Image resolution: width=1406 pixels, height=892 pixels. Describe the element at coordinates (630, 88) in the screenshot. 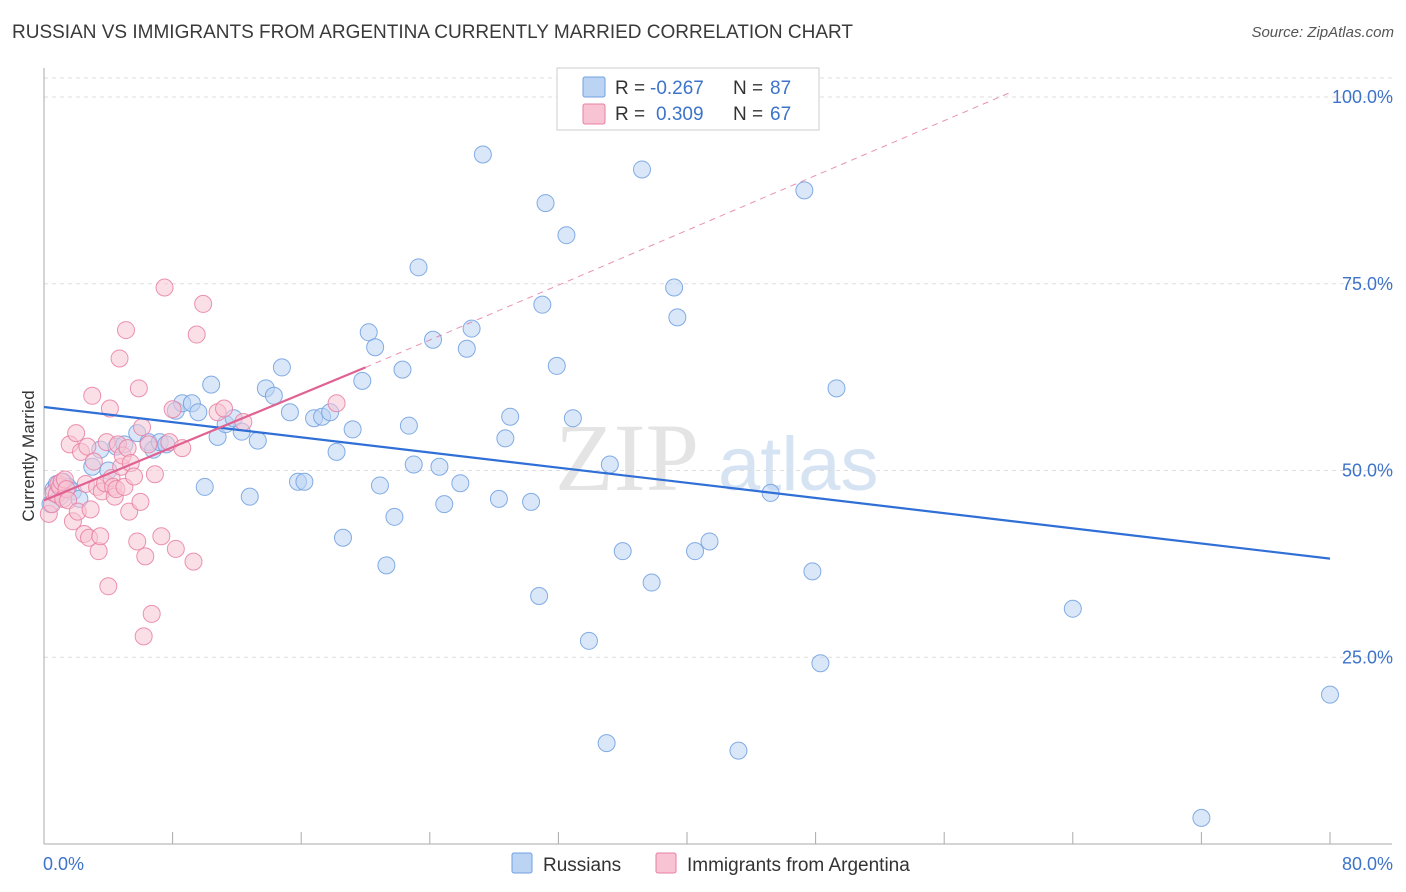

I see `legend-r-label-1: R =` at that location.